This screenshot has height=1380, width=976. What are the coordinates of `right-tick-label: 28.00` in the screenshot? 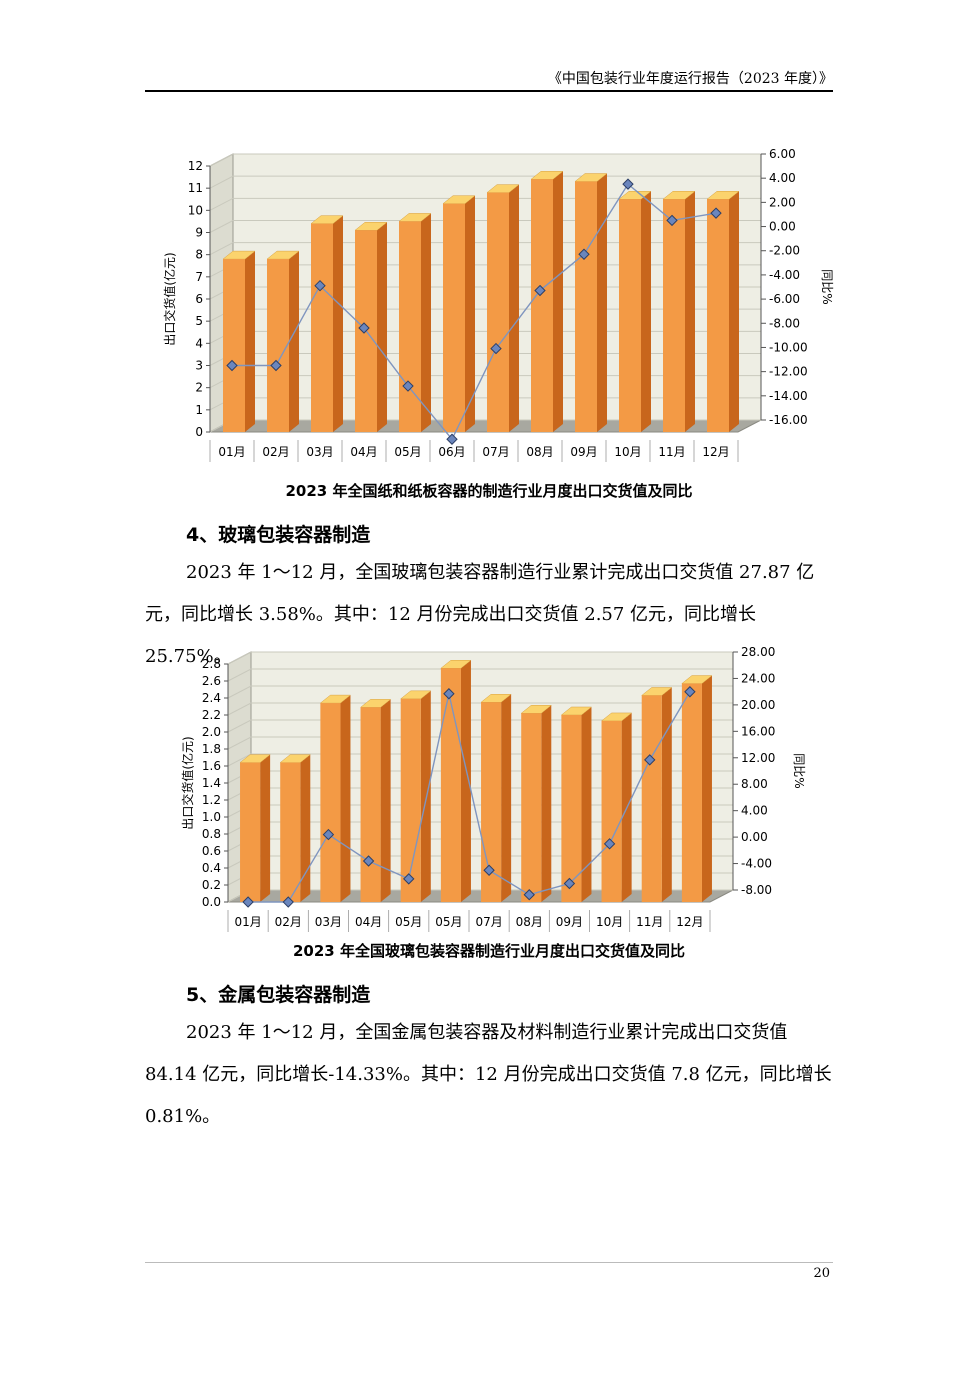 It's located at (758, 652).